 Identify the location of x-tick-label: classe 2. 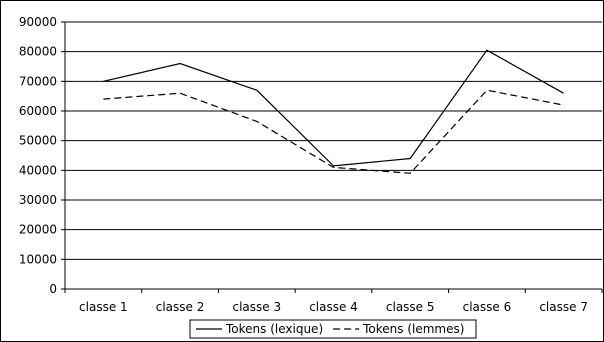
(180, 307).